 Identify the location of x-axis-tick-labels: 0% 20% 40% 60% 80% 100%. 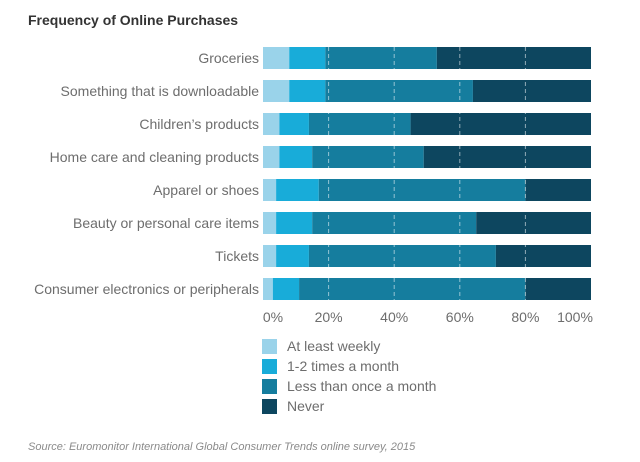
(428, 317).